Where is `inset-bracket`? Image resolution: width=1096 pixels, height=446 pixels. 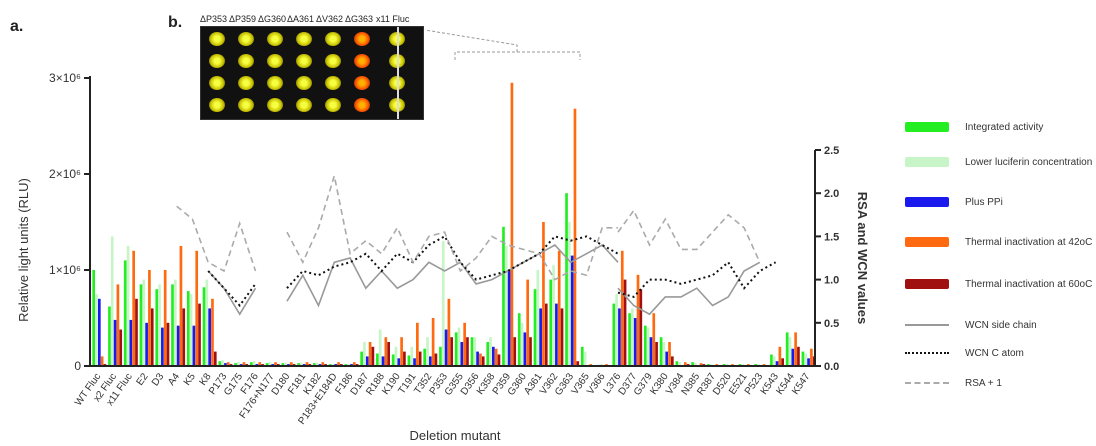
inset-bracket is located at coordinates (502, 44).